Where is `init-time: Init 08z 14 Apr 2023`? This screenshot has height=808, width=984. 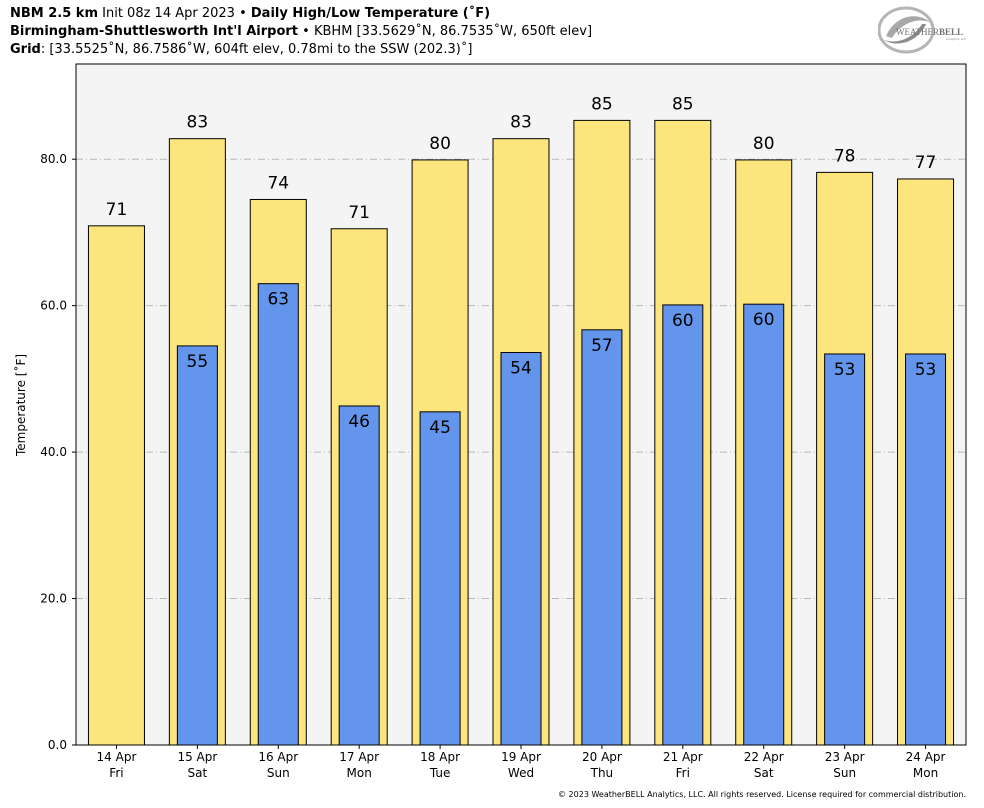 init-time: Init 08z 14 Apr 2023 is located at coordinates (168, 13).